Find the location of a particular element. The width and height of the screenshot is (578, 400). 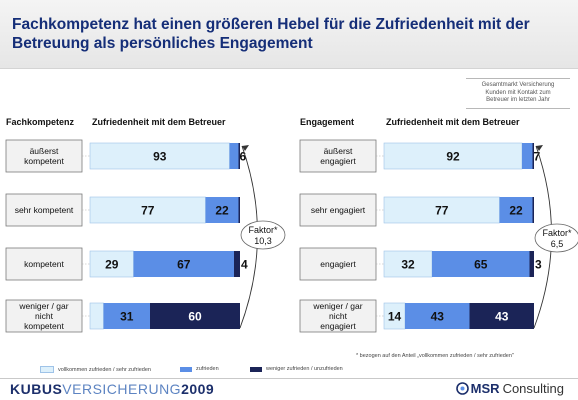

category-label: sehr engagiert is located at coordinates (338, 210).